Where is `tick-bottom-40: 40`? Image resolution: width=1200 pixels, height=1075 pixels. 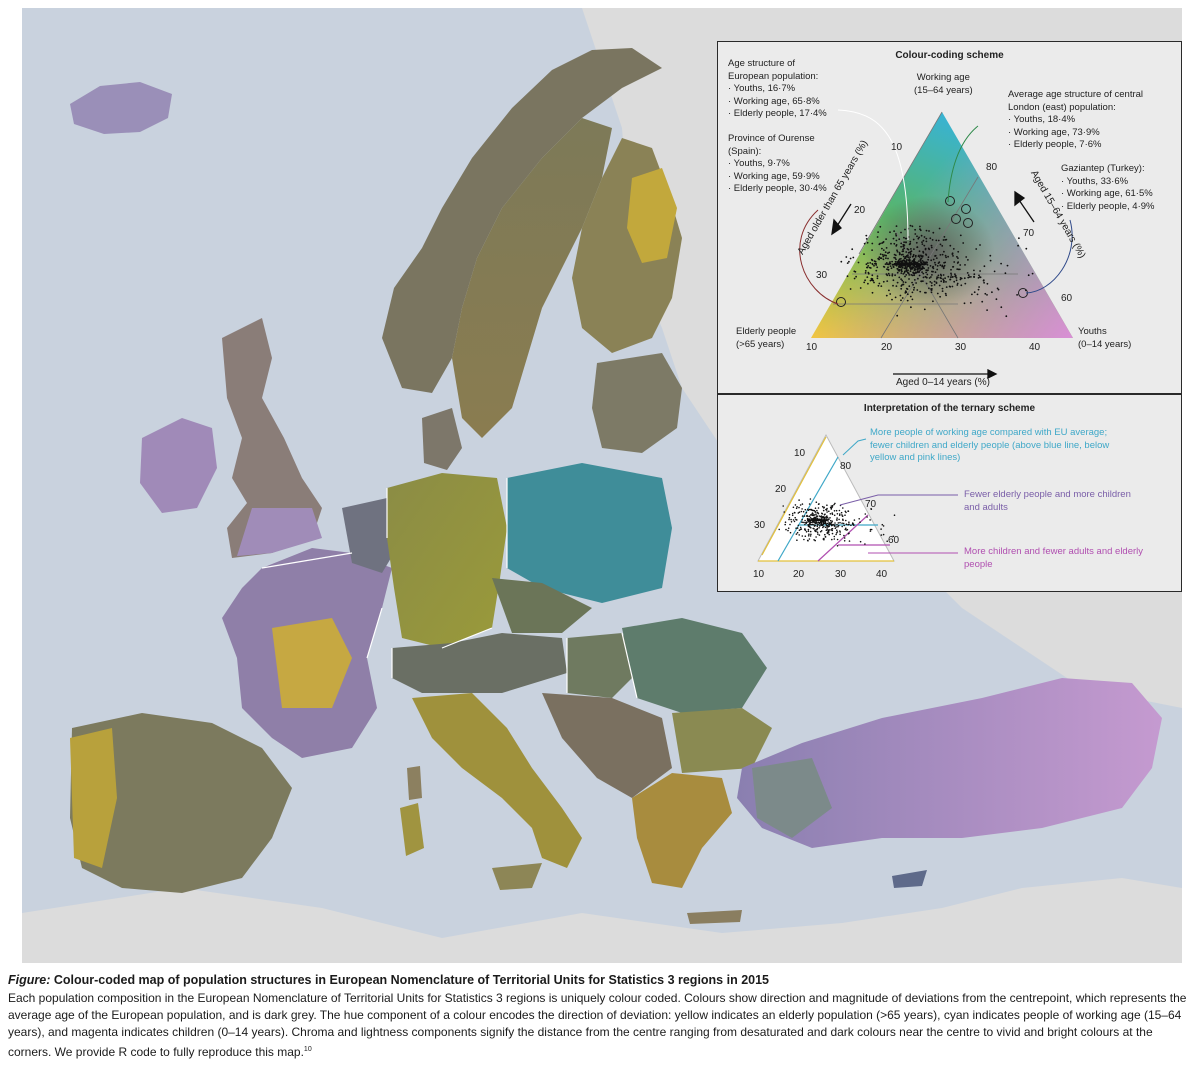
tick-bottom-40: 40 is located at coordinates (1035, 347).